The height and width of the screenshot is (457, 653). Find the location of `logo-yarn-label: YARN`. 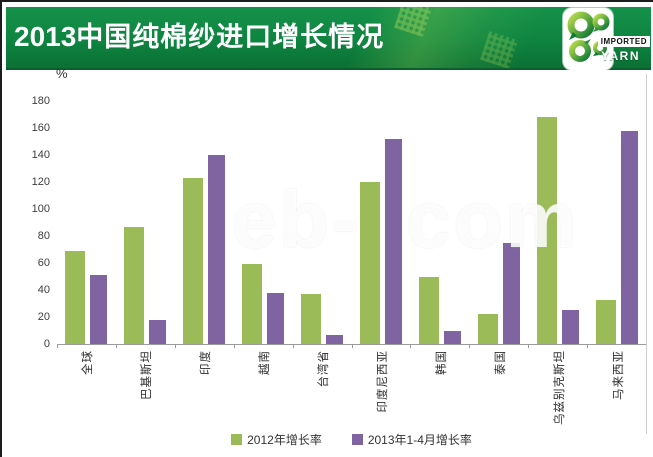

logo-yarn-label: YARN is located at coordinates (620, 56).